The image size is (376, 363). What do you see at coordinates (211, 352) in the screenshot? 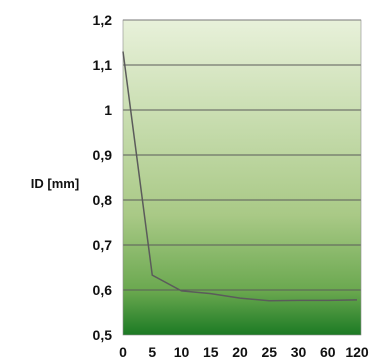
I see `x-tick-label: 15` at bounding box center [211, 352].